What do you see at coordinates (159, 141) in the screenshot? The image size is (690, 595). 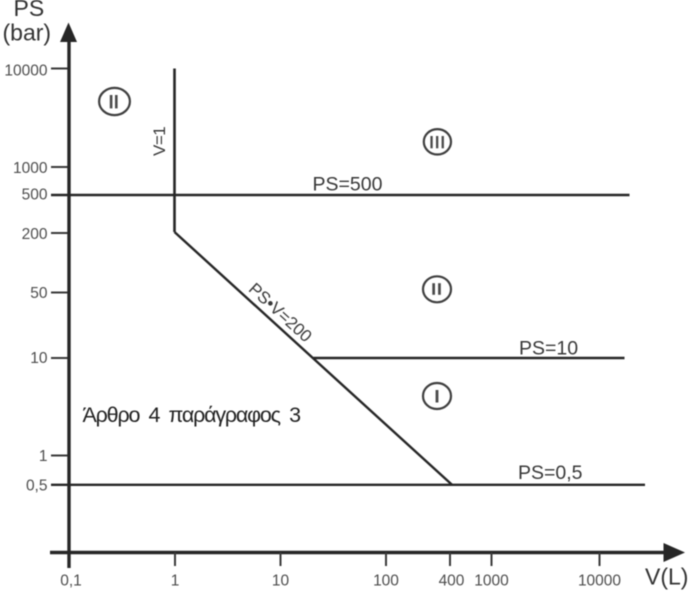 I see `svg-text: V=1` at bounding box center [159, 141].